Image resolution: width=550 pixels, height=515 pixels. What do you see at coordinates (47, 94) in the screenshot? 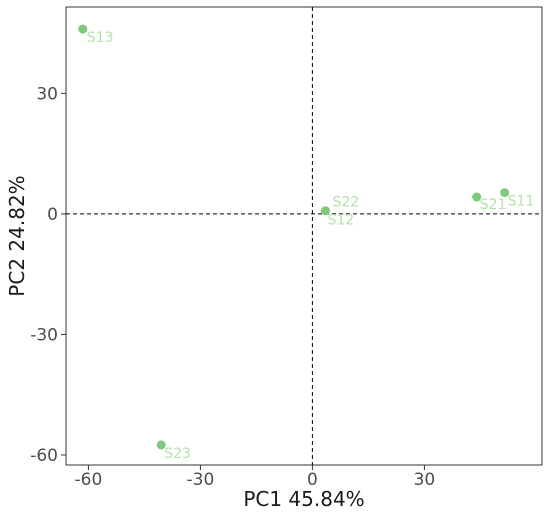
I see `y-tick-label: 30` at bounding box center [47, 94].